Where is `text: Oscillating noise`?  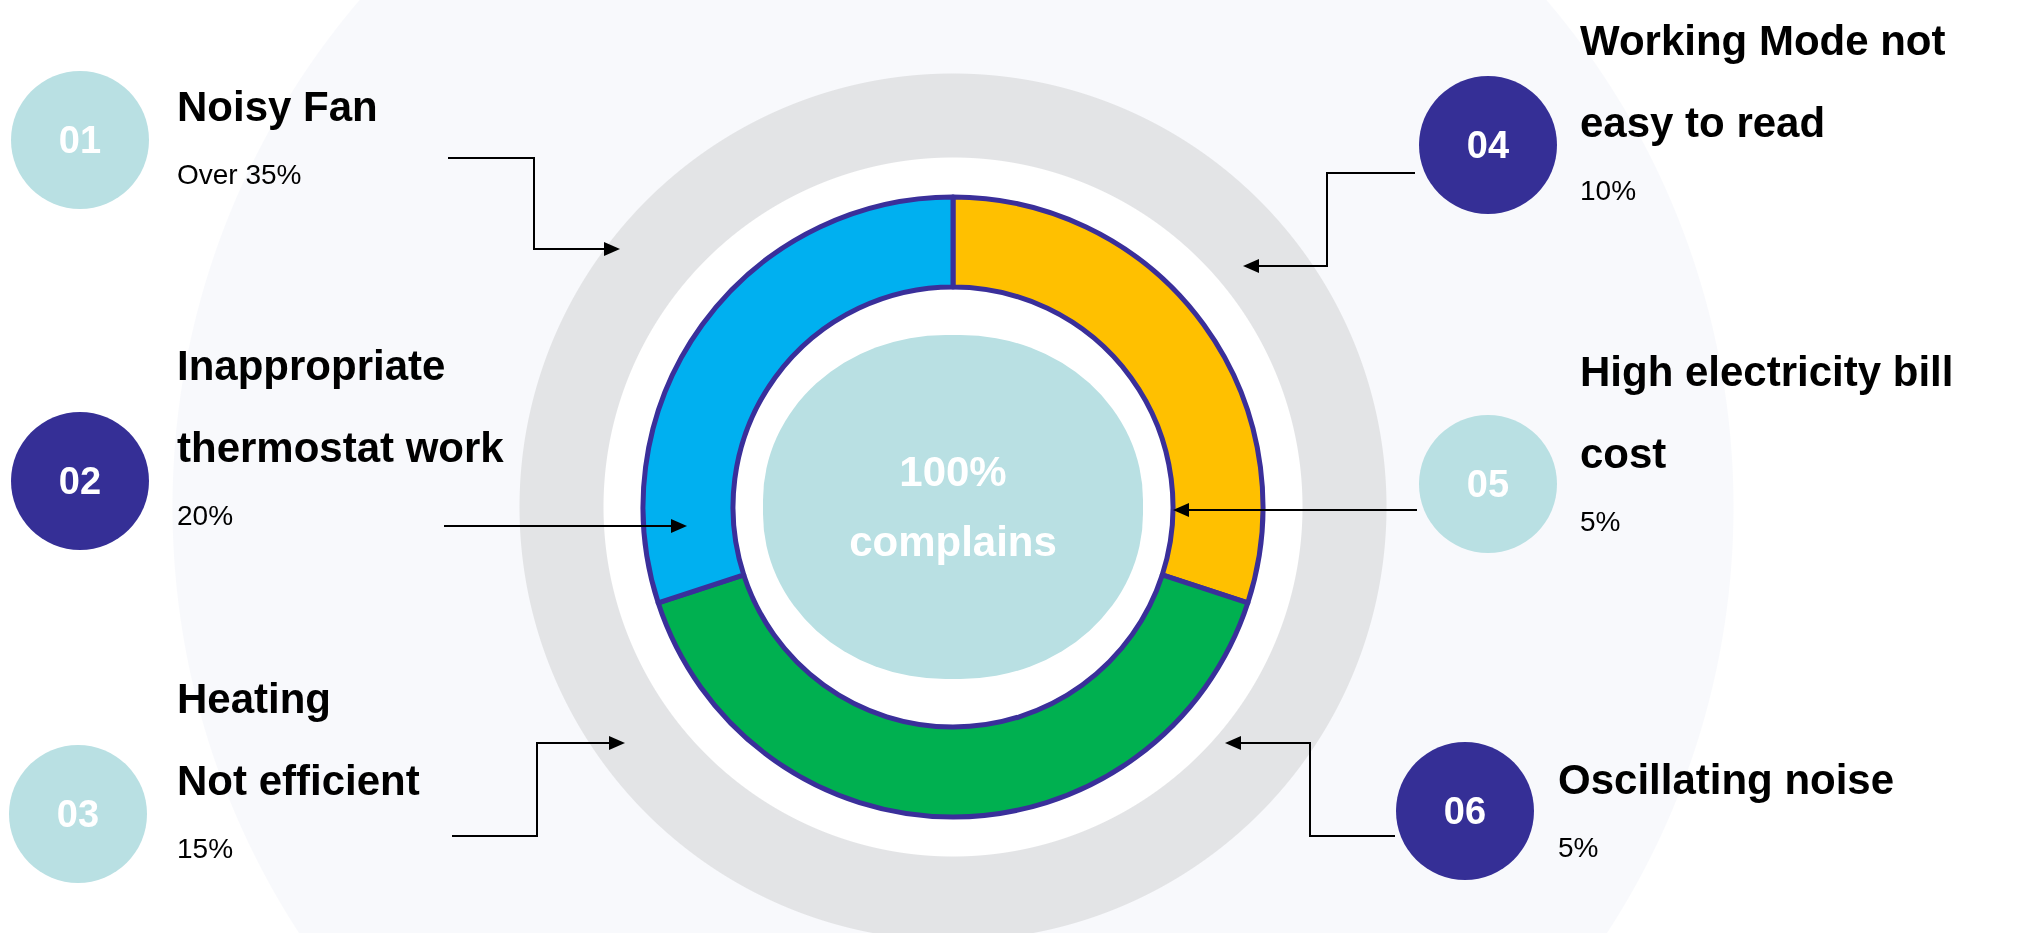 text: Oscillating noise is located at coordinates (1726, 780).